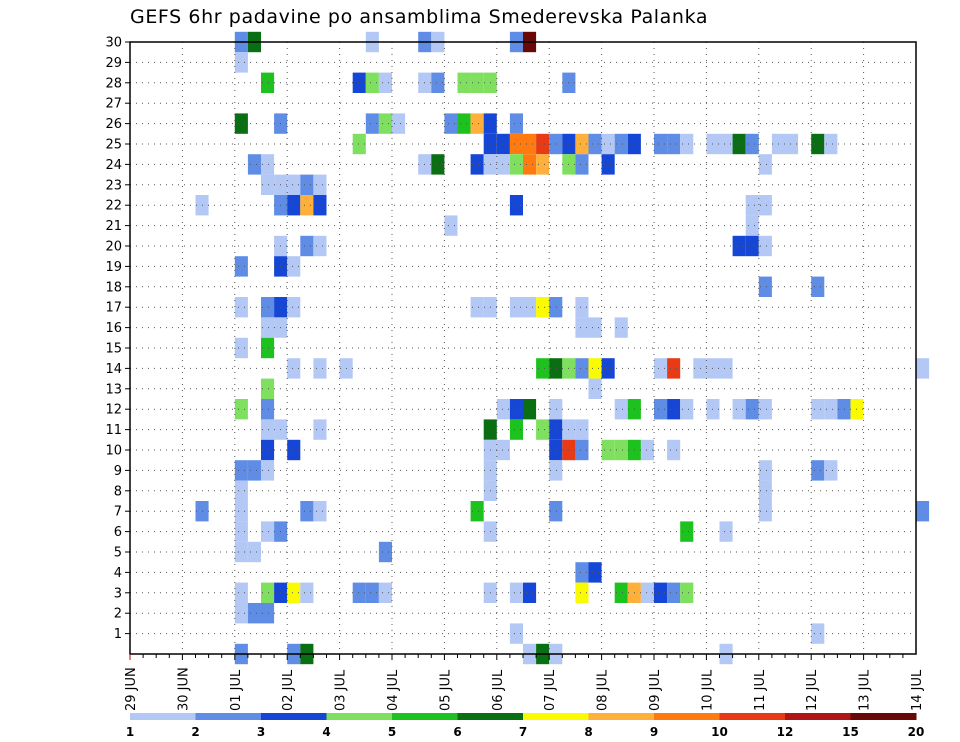 This screenshot has width=960, height=742. Describe the element at coordinates (603, 690) in the screenshot. I see `x-tick-label: 08 JUL` at that location.